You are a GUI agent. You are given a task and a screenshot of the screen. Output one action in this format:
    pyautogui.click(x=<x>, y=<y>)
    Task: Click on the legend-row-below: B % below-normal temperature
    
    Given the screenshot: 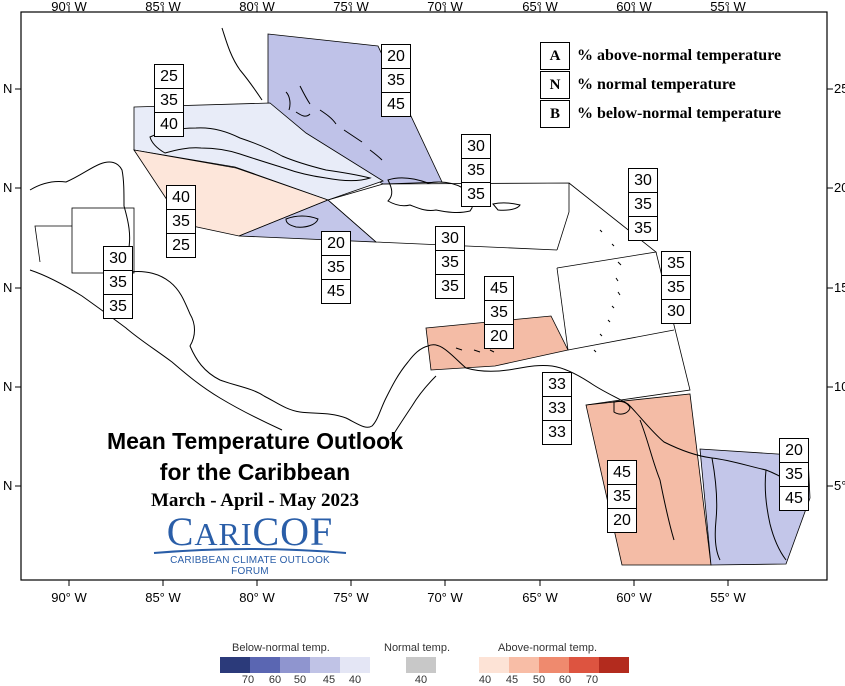 What is the action you would take?
    pyautogui.click(x=660, y=113)
    